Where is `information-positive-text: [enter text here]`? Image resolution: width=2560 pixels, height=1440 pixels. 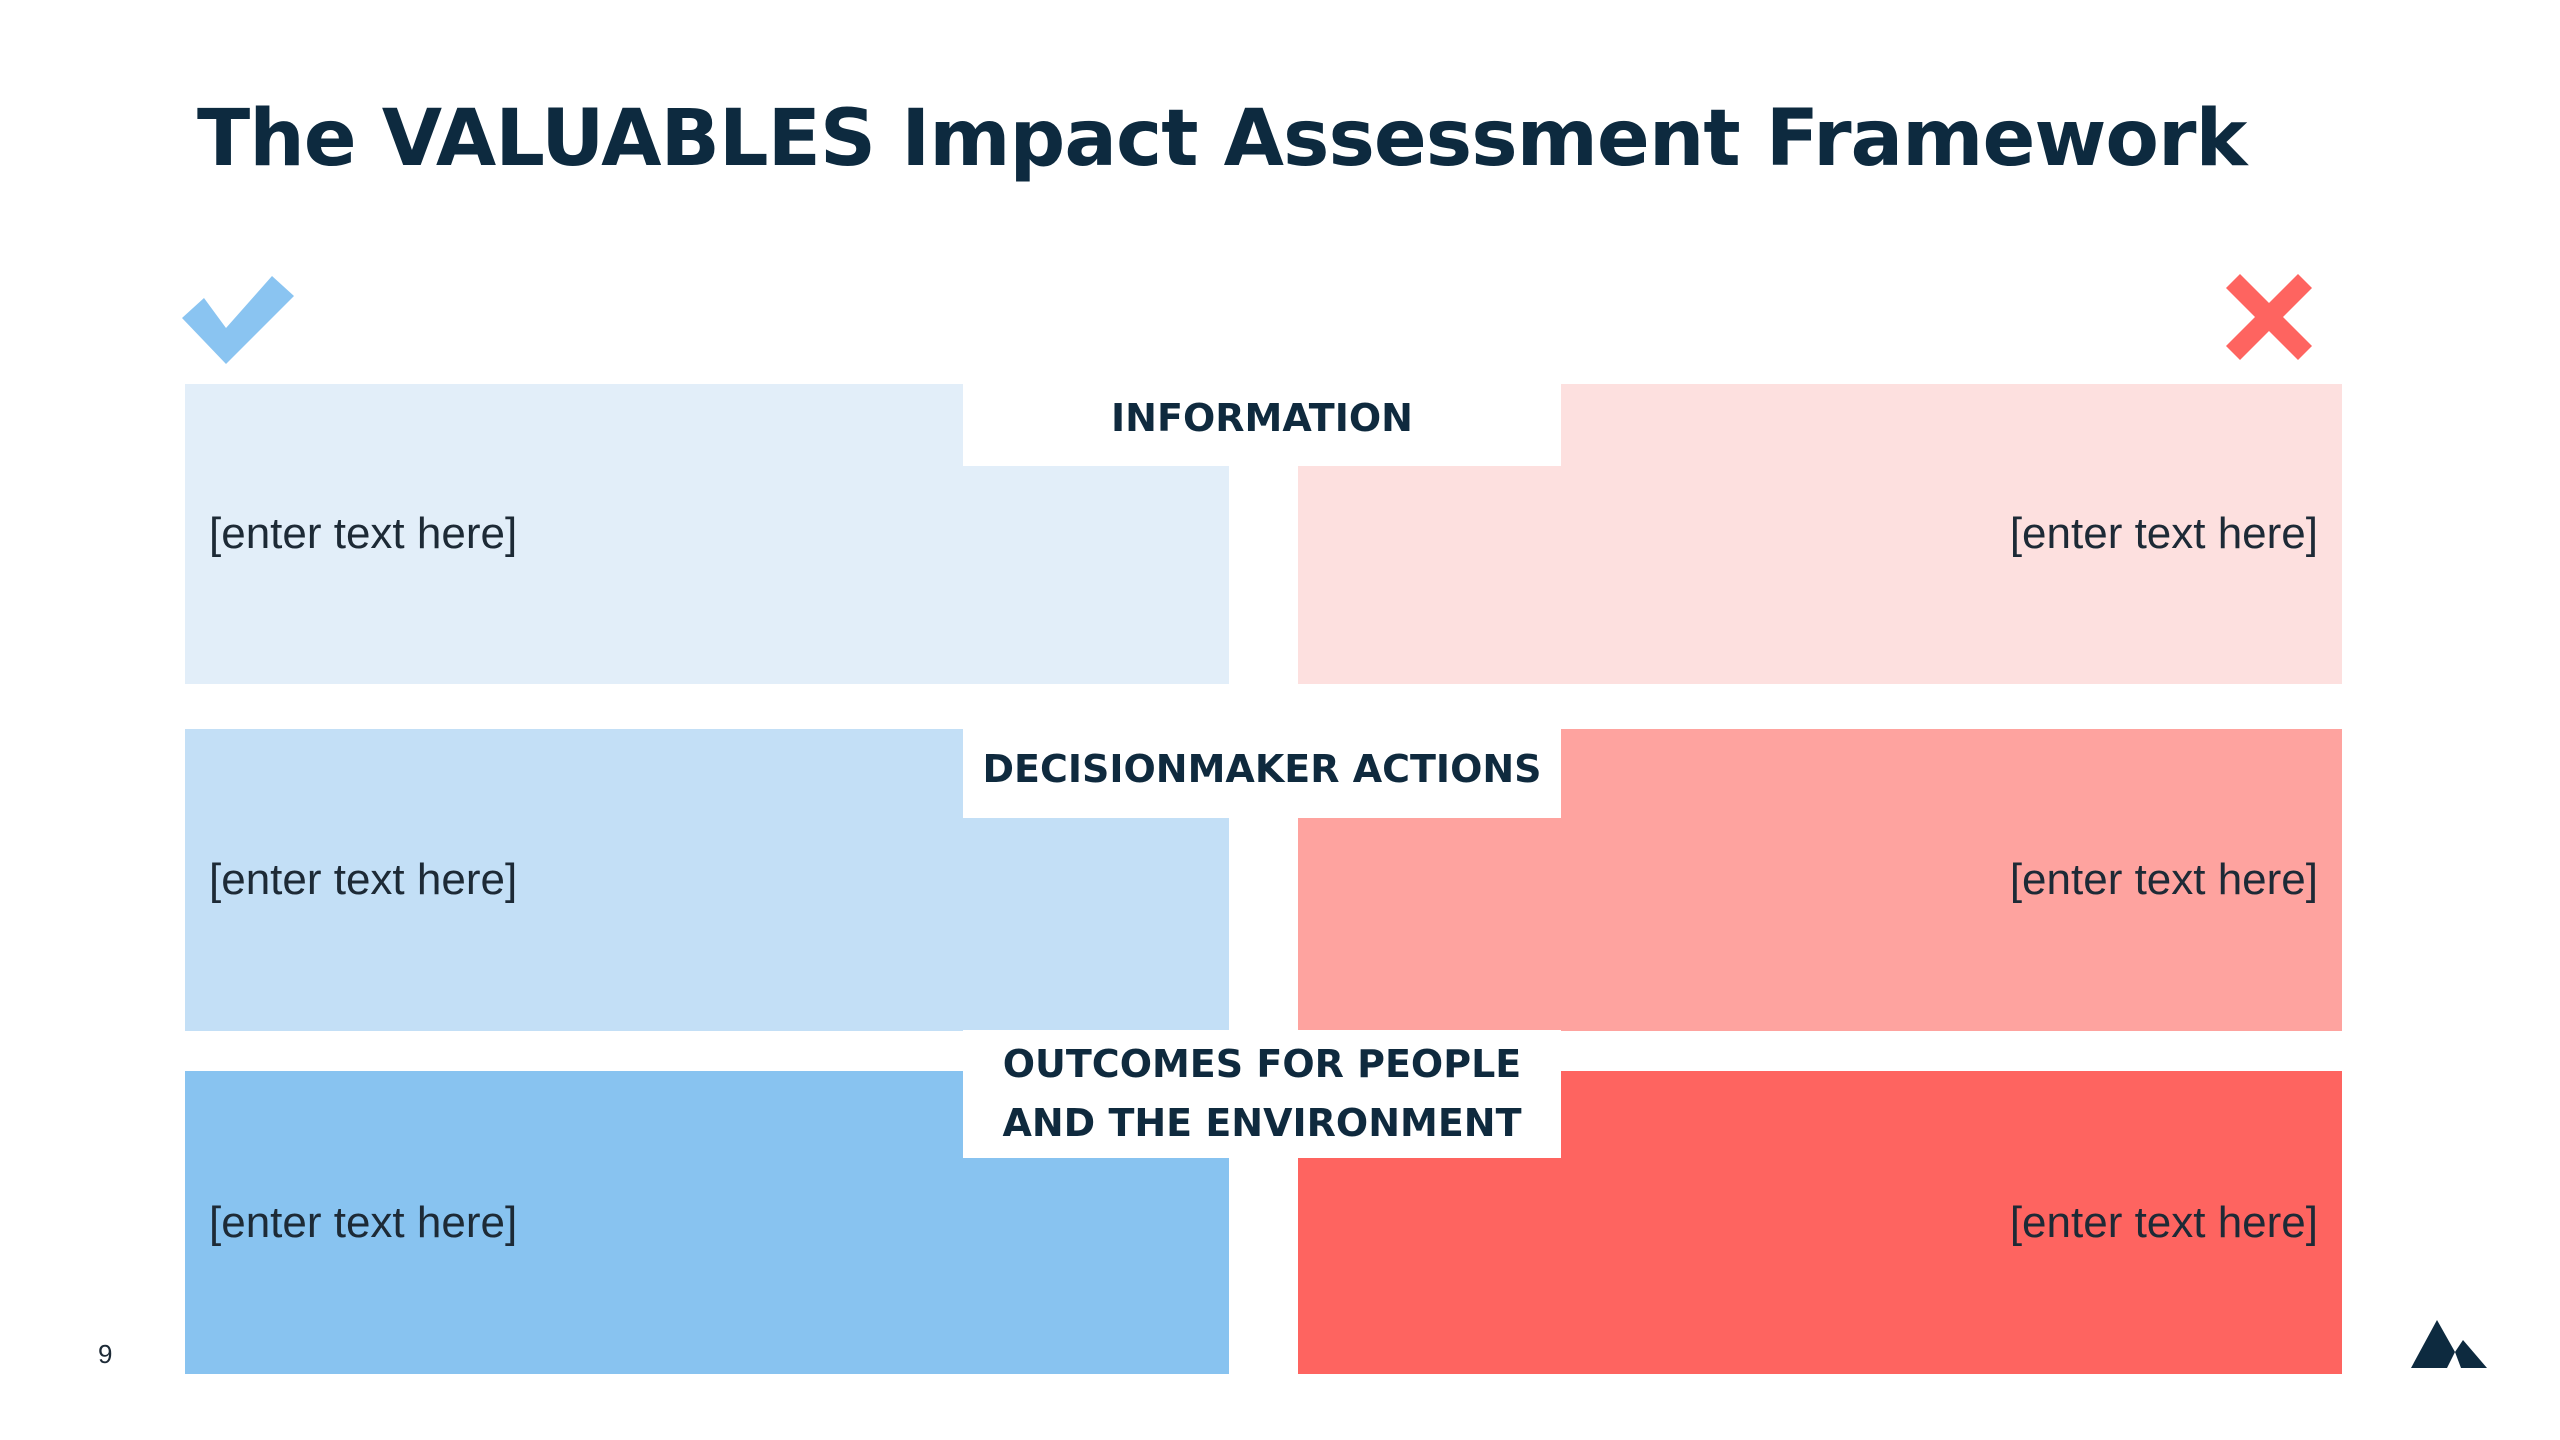
information-positive-text: [enter text here] is located at coordinates (363, 533).